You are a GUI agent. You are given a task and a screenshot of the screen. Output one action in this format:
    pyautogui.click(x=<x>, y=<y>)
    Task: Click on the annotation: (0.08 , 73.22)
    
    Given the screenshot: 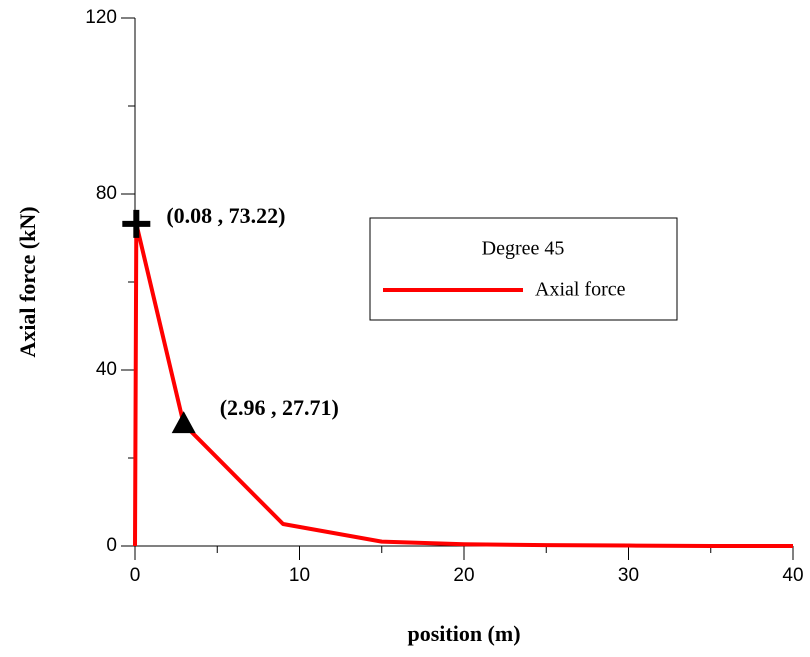 What is the action you would take?
    pyautogui.click(x=225, y=215)
    